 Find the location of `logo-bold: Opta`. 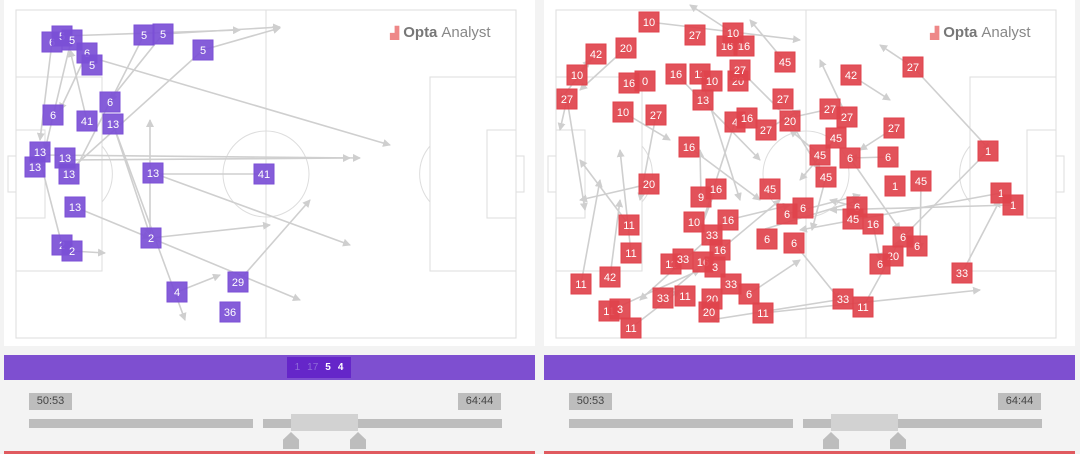

logo-bold: Opta is located at coordinates (960, 32).